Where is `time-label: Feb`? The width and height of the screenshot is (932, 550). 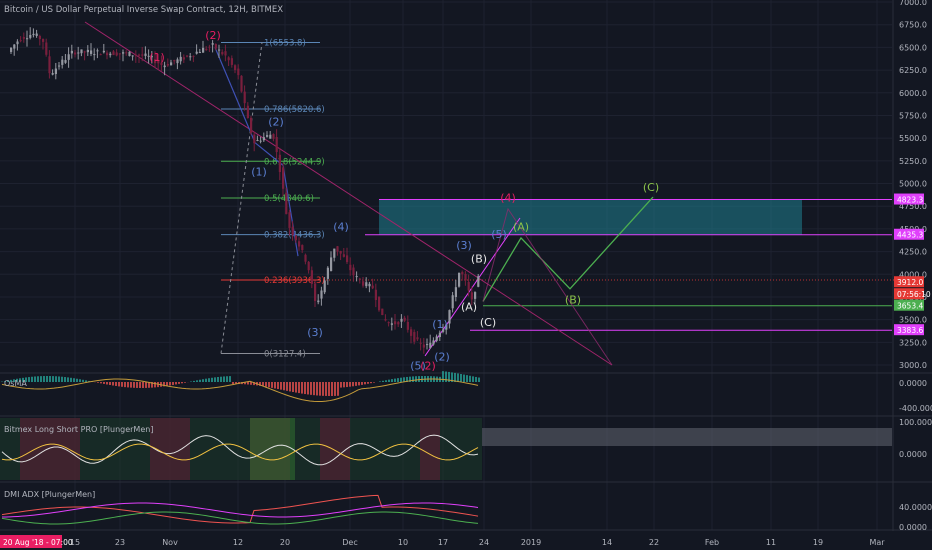 time-label: Feb is located at coordinates (712, 542).